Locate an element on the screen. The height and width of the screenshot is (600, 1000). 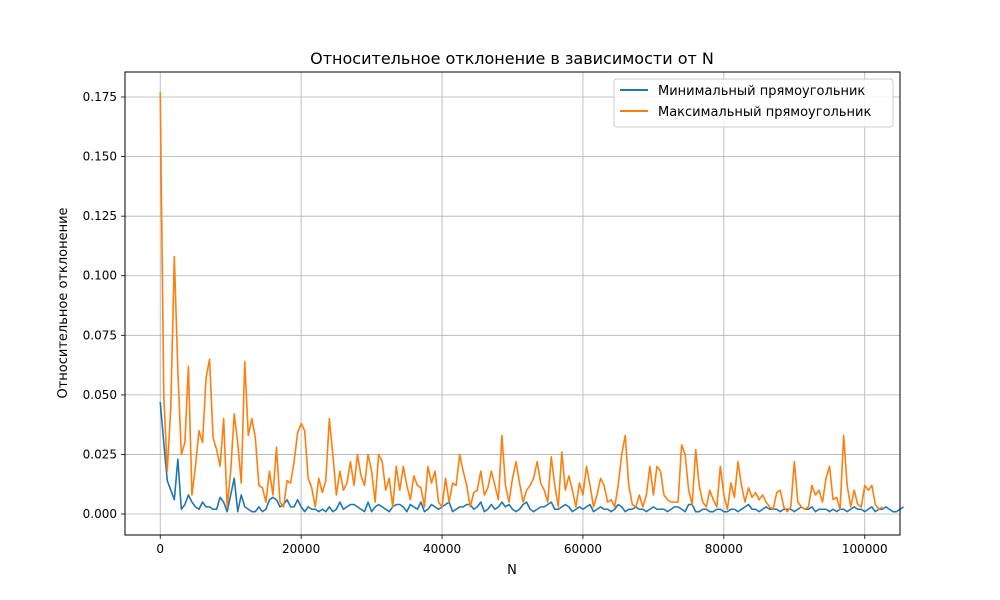
y-tick-label: 0.050 is located at coordinates (100, 395).